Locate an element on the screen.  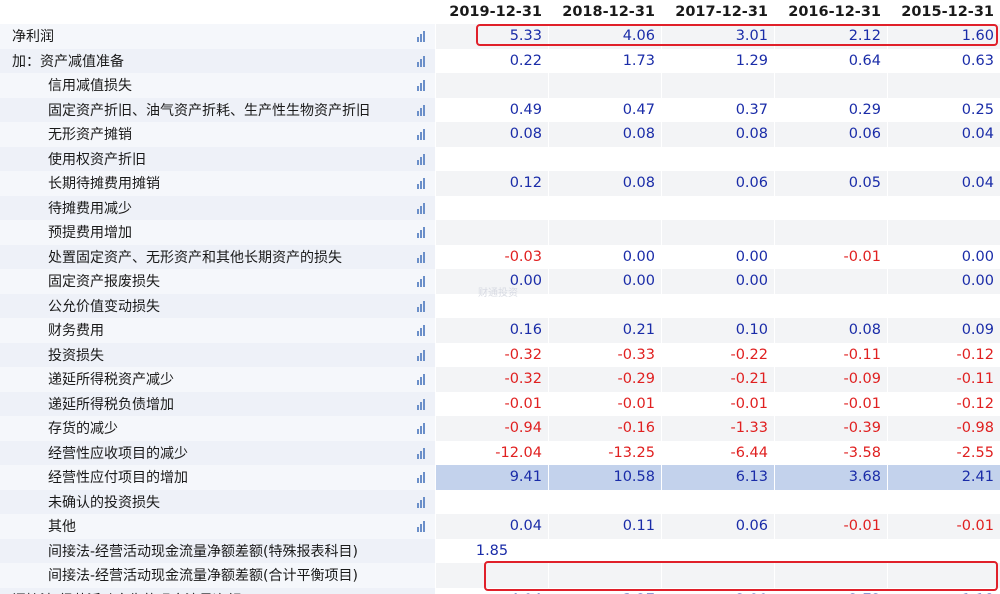
table-row: 公允价值变动损失 is located at coordinates (500, 305).